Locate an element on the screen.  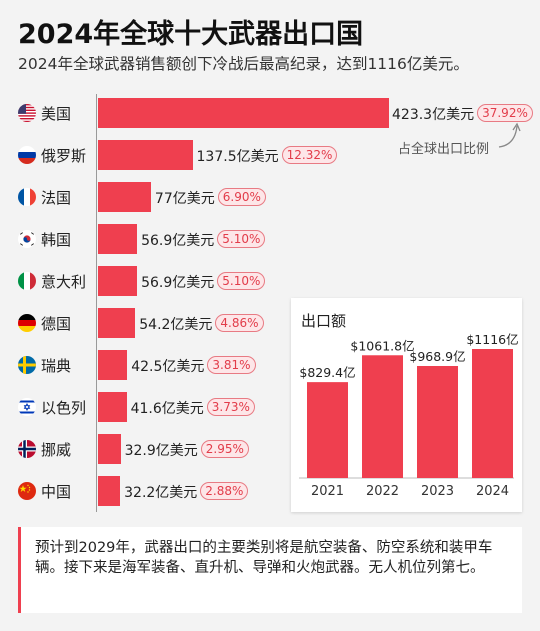
value-label: 41.6亿美元 is located at coordinates (167, 409).